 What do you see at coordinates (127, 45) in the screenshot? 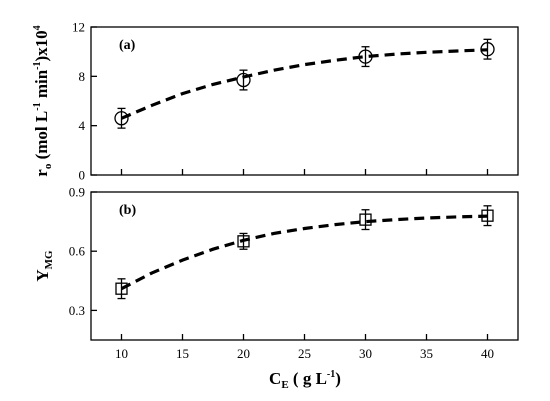
I see `panel-label: (a)` at bounding box center [127, 45].